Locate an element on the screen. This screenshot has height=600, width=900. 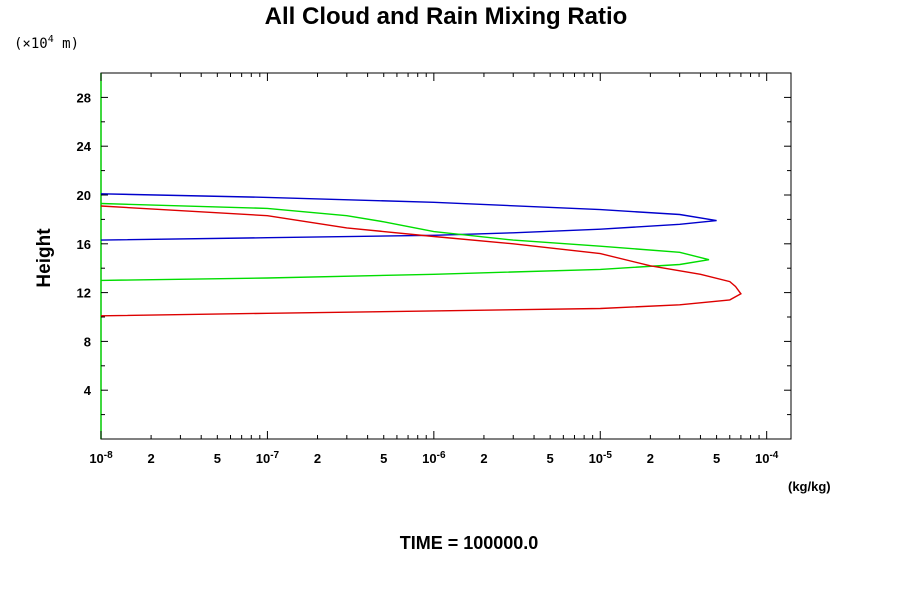
y-tick-label: 20 is located at coordinates (84, 195).